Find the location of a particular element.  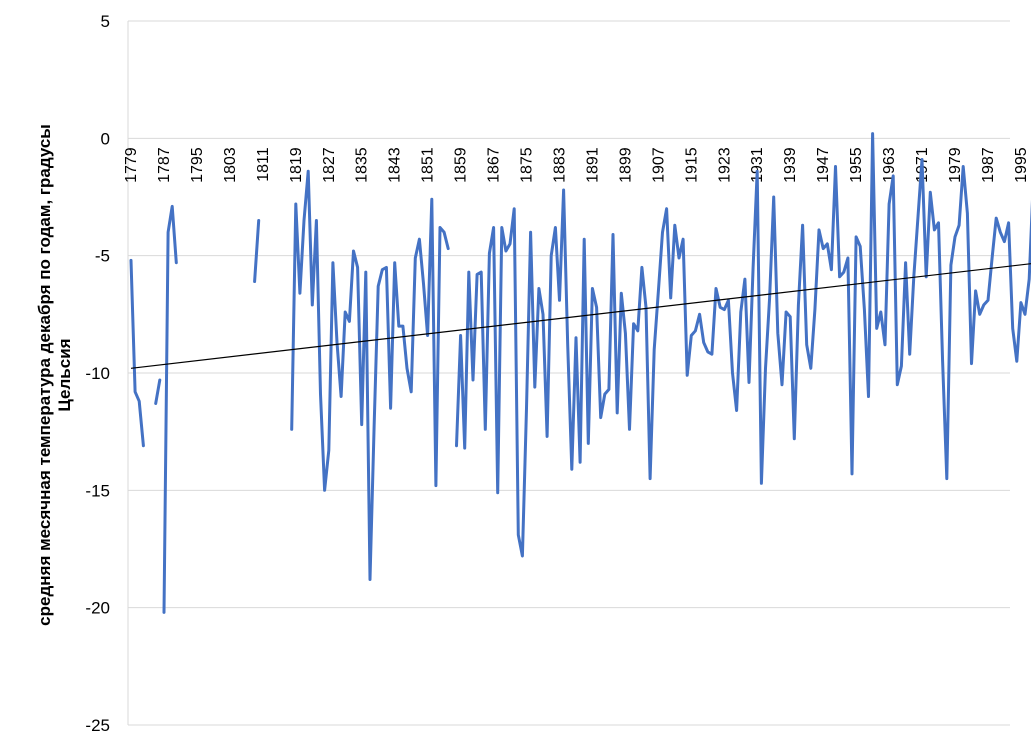

x-tick-label: 1811 is located at coordinates (263, 164).